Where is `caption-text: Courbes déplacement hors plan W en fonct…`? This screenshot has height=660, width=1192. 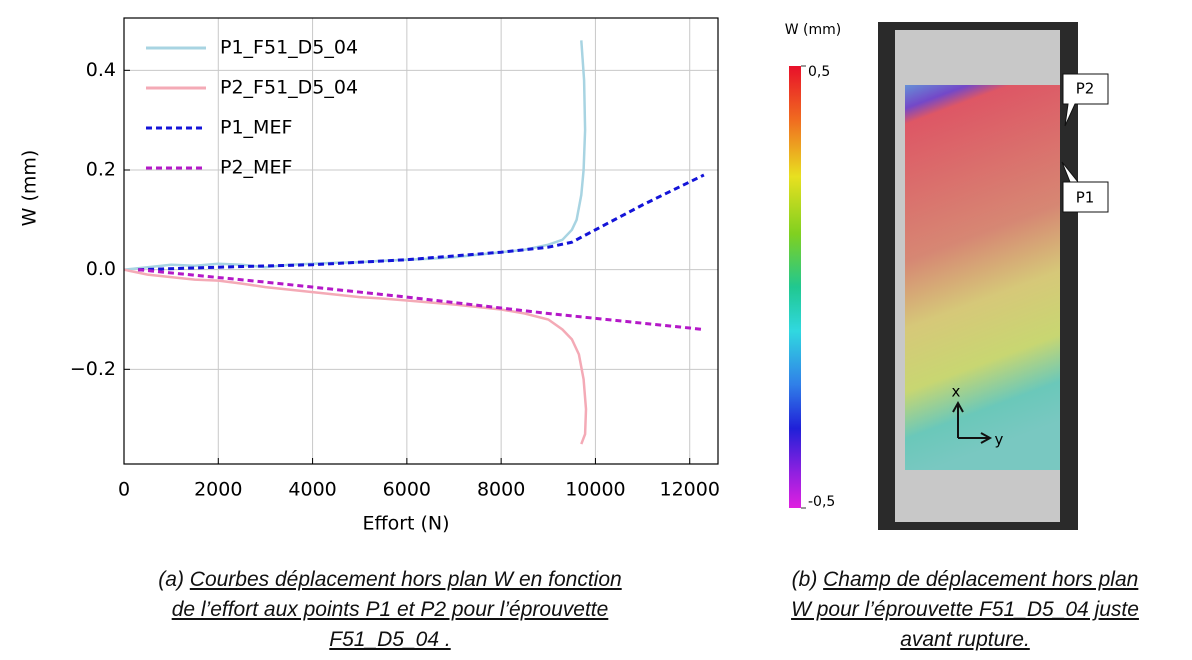 caption-text: Courbes déplacement hors plan W en fonct… is located at coordinates (405, 579).